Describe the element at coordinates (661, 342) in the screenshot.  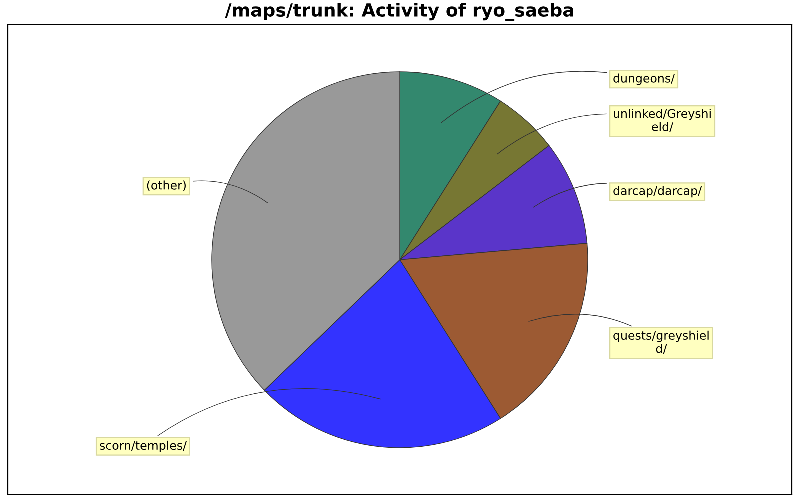
I see `slice-label: quests/greyshiel d/` at that location.